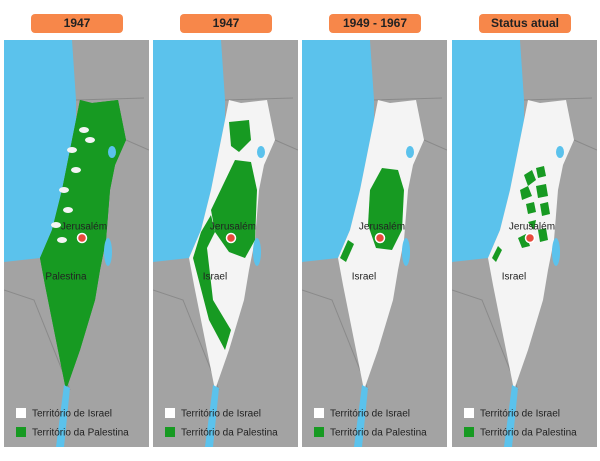 The width and height of the screenshot is (600, 461). What do you see at coordinates (66, 277) in the screenshot?
I see `region-label: Palestina` at bounding box center [66, 277].